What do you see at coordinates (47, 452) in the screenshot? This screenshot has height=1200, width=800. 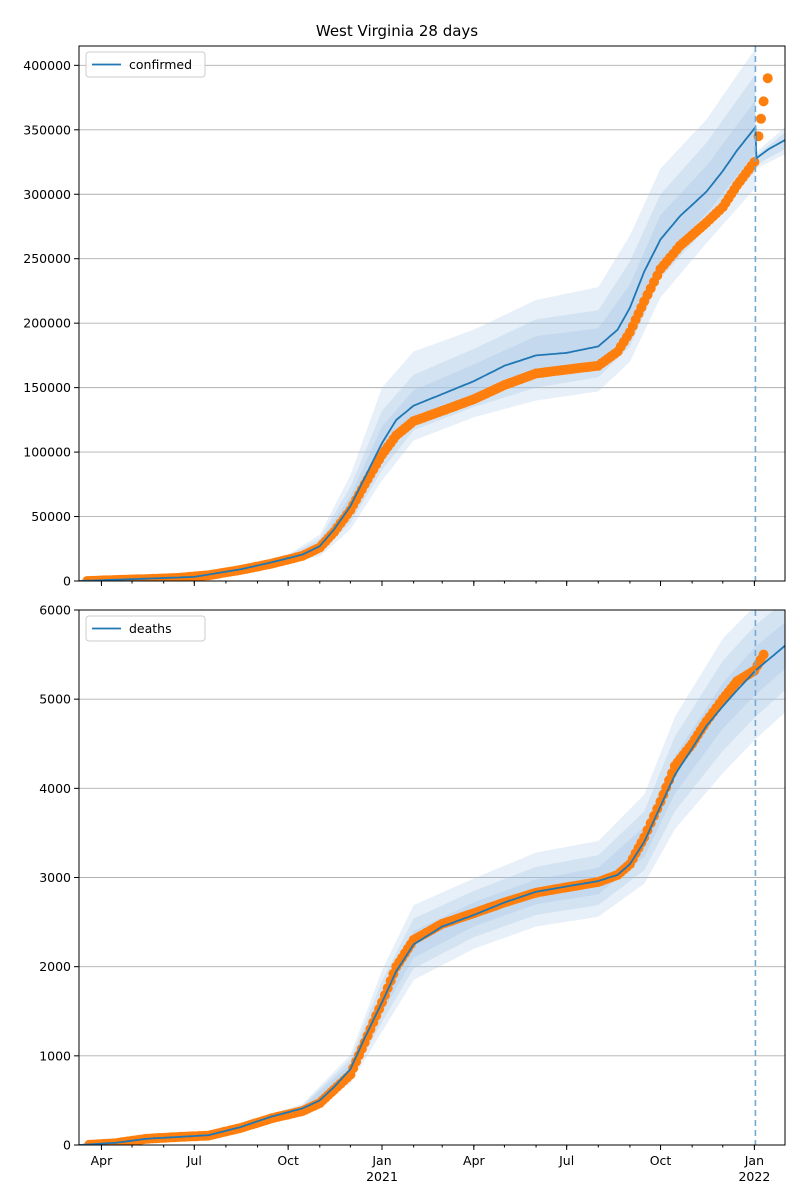 I see `y-tick-label: 100000` at bounding box center [47, 452].